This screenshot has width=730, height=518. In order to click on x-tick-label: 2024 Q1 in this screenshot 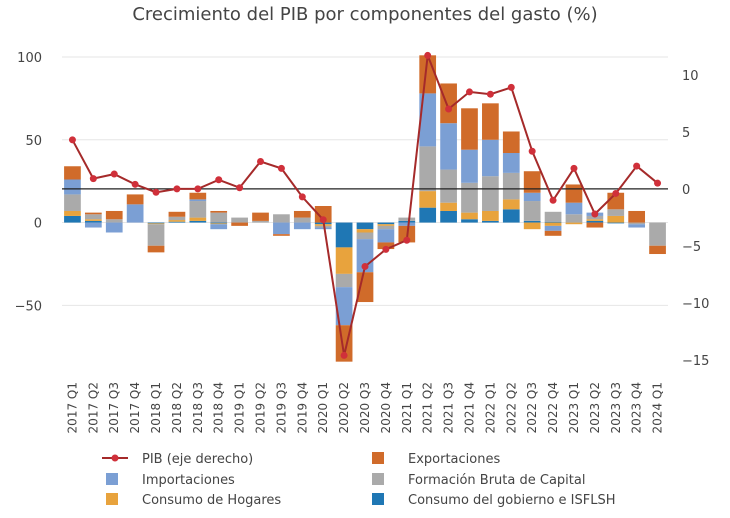, I will do `click(658, 407)`.